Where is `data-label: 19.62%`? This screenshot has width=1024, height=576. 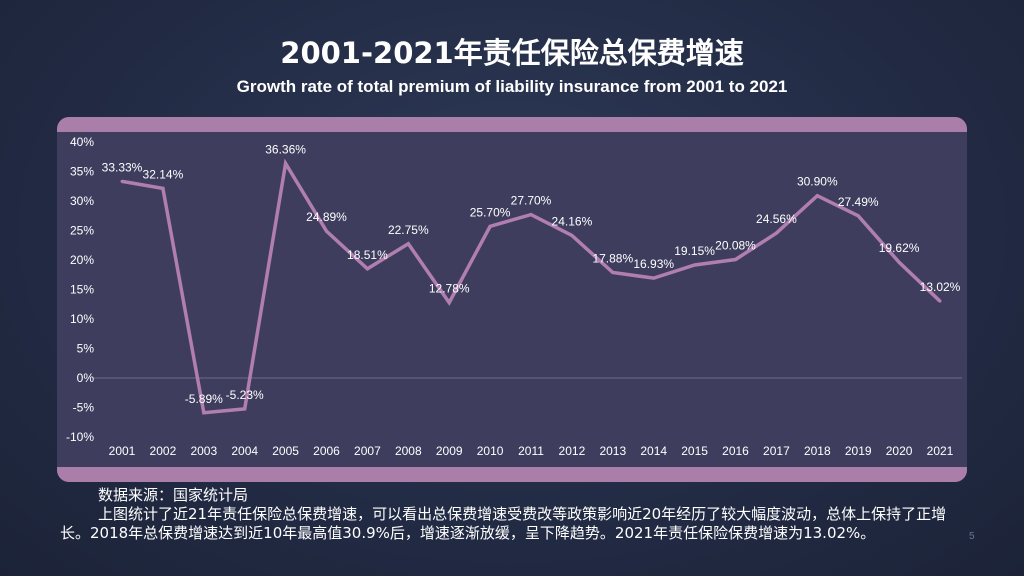 data-label: 19.62% is located at coordinates (899, 248).